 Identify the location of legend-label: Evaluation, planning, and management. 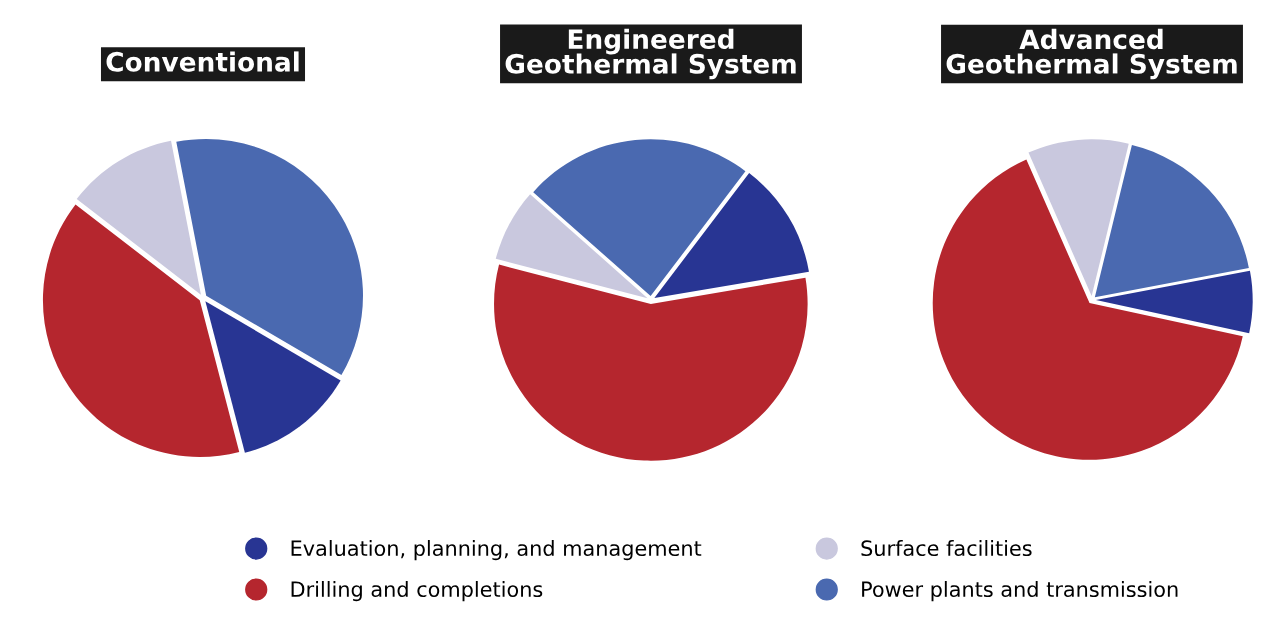
(496, 550).